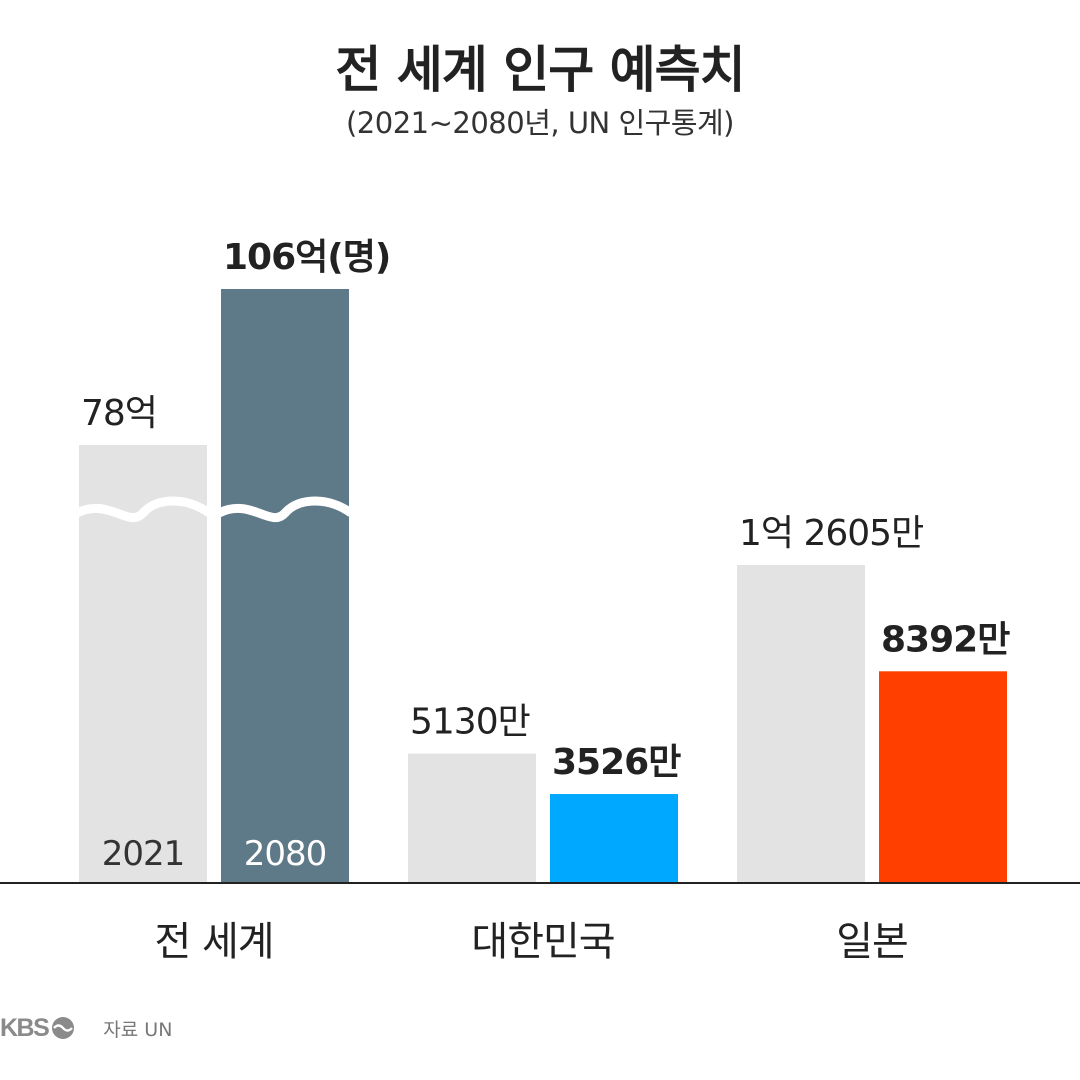 Image resolution: width=1080 pixels, height=1080 pixels. Describe the element at coordinates (306, 257) in the screenshot. I see `data-label-world-2080: 106억(명)` at that location.